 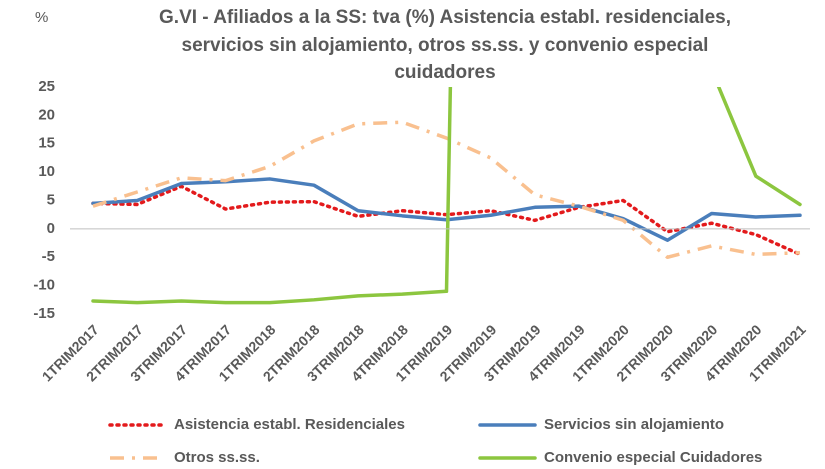 What do you see at coordinates (44, 285) in the screenshot?
I see `y-tick-label: -10` at bounding box center [44, 285].